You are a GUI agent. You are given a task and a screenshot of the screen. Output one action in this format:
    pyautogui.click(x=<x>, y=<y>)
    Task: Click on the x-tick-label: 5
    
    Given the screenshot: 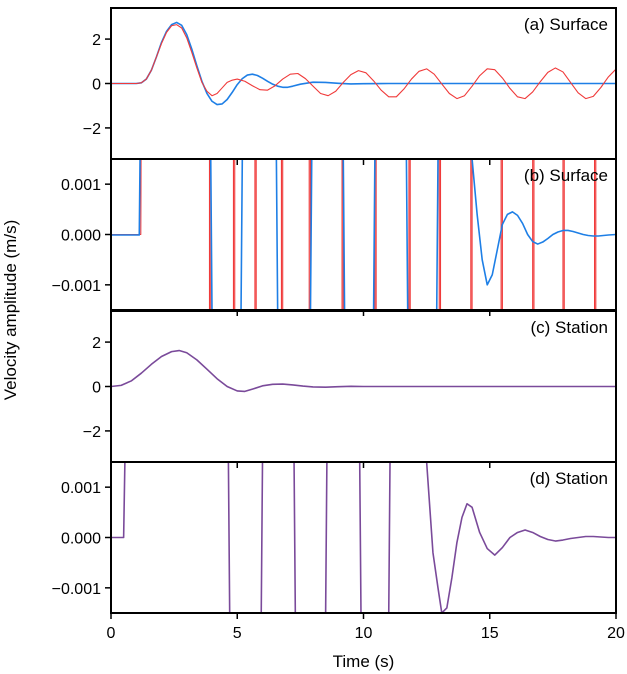 What is the action you would take?
    pyautogui.click(x=237, y=633)
    